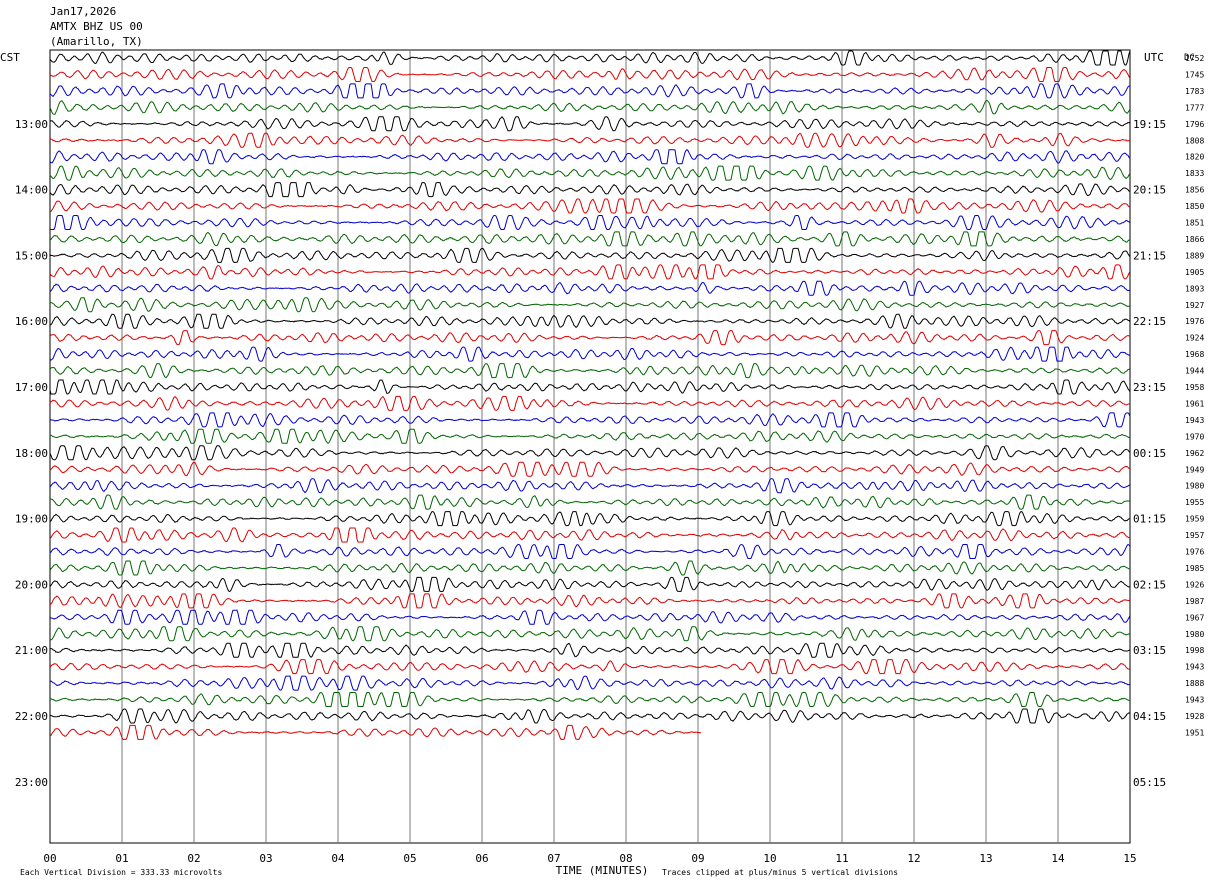  What do you see at coordinates (96, 26) in the screenshot?
I see `station-id: AMTX BHZ US 00` at bounding box center [96, 26].